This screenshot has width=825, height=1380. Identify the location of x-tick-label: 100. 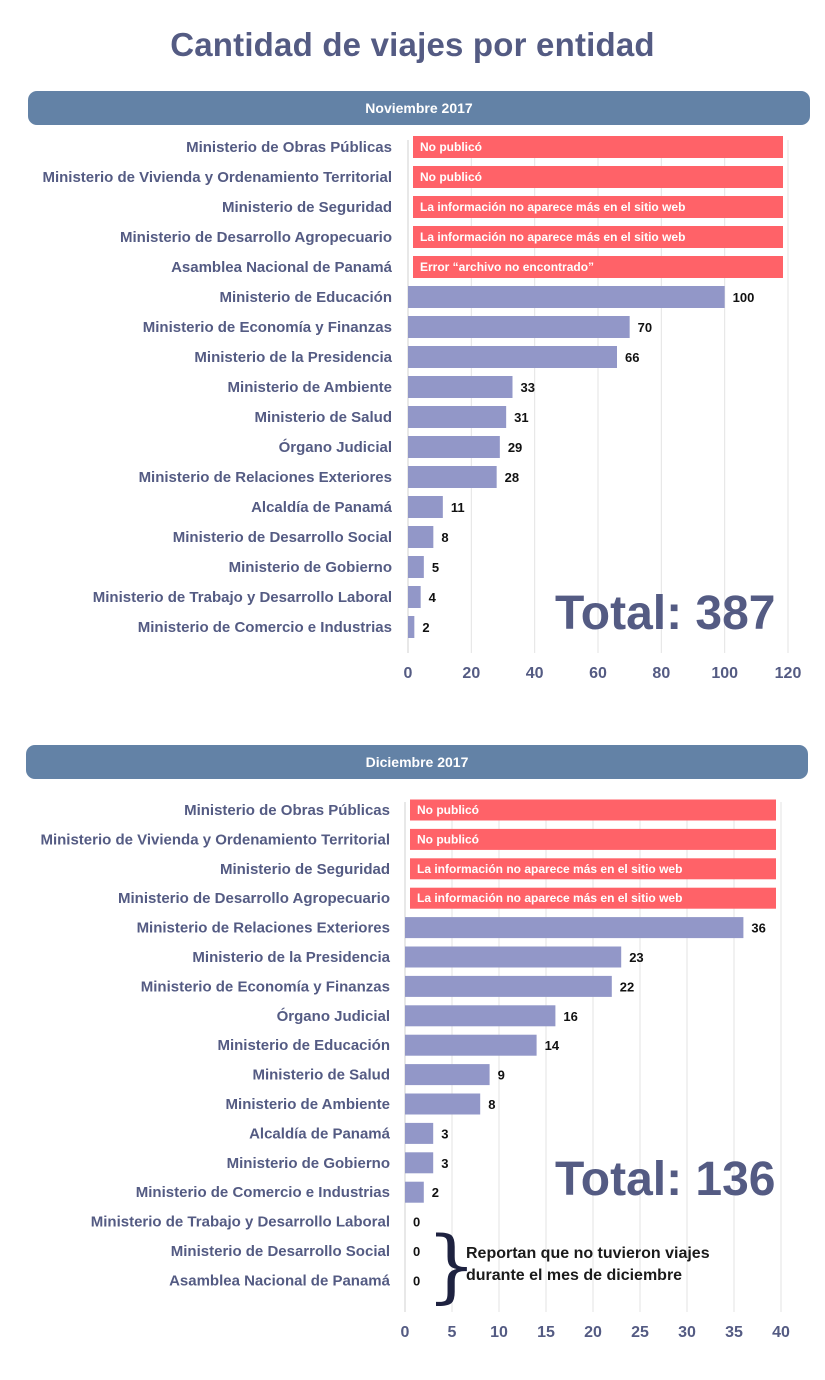
(724, 673).